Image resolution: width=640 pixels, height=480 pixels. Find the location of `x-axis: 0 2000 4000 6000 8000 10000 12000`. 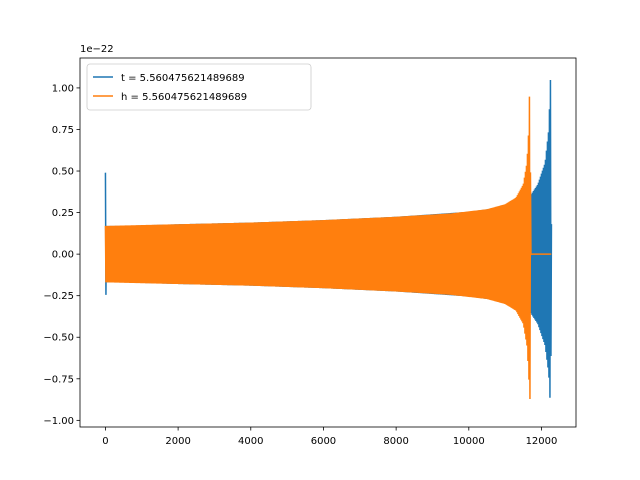

x-axis: 0 2000 4000 6000 8000 10000 12000 is located at coordinates (329, 437).